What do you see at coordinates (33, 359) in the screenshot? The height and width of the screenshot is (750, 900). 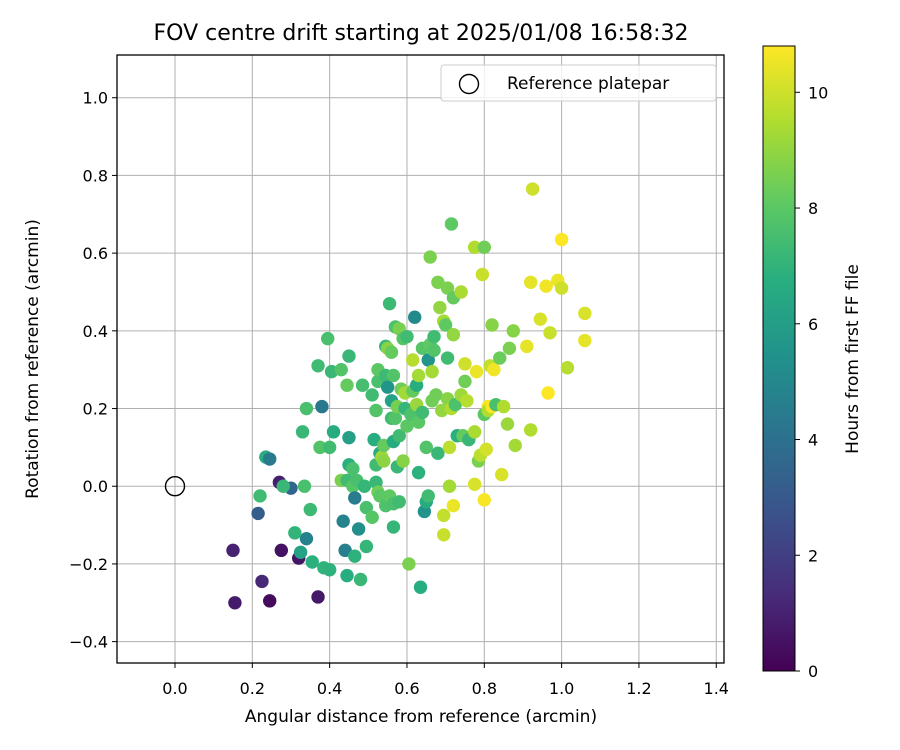 I see `y-axis-label: Rotation from reference (arcmin)` at bounding box center [33, 359].